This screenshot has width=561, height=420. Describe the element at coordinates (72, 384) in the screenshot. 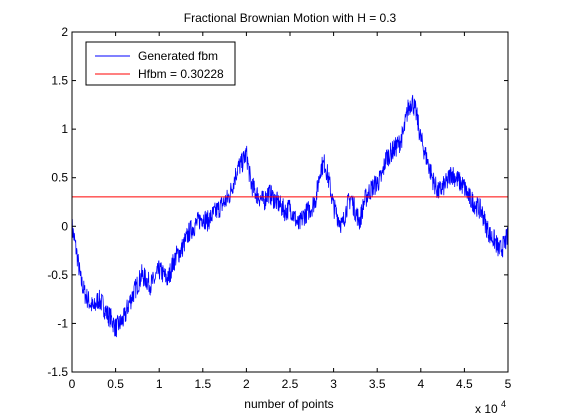

I see `x-tick-label: 0` at that location.